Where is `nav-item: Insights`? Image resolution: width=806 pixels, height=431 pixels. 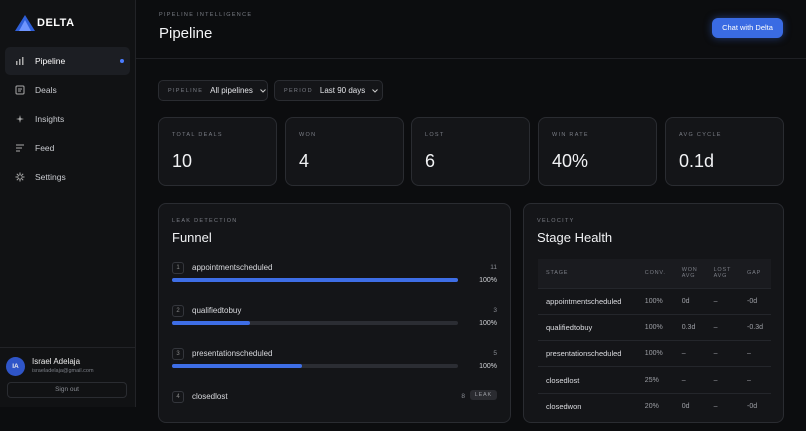
nav-item: Insights is located at coordinates (67, 119).